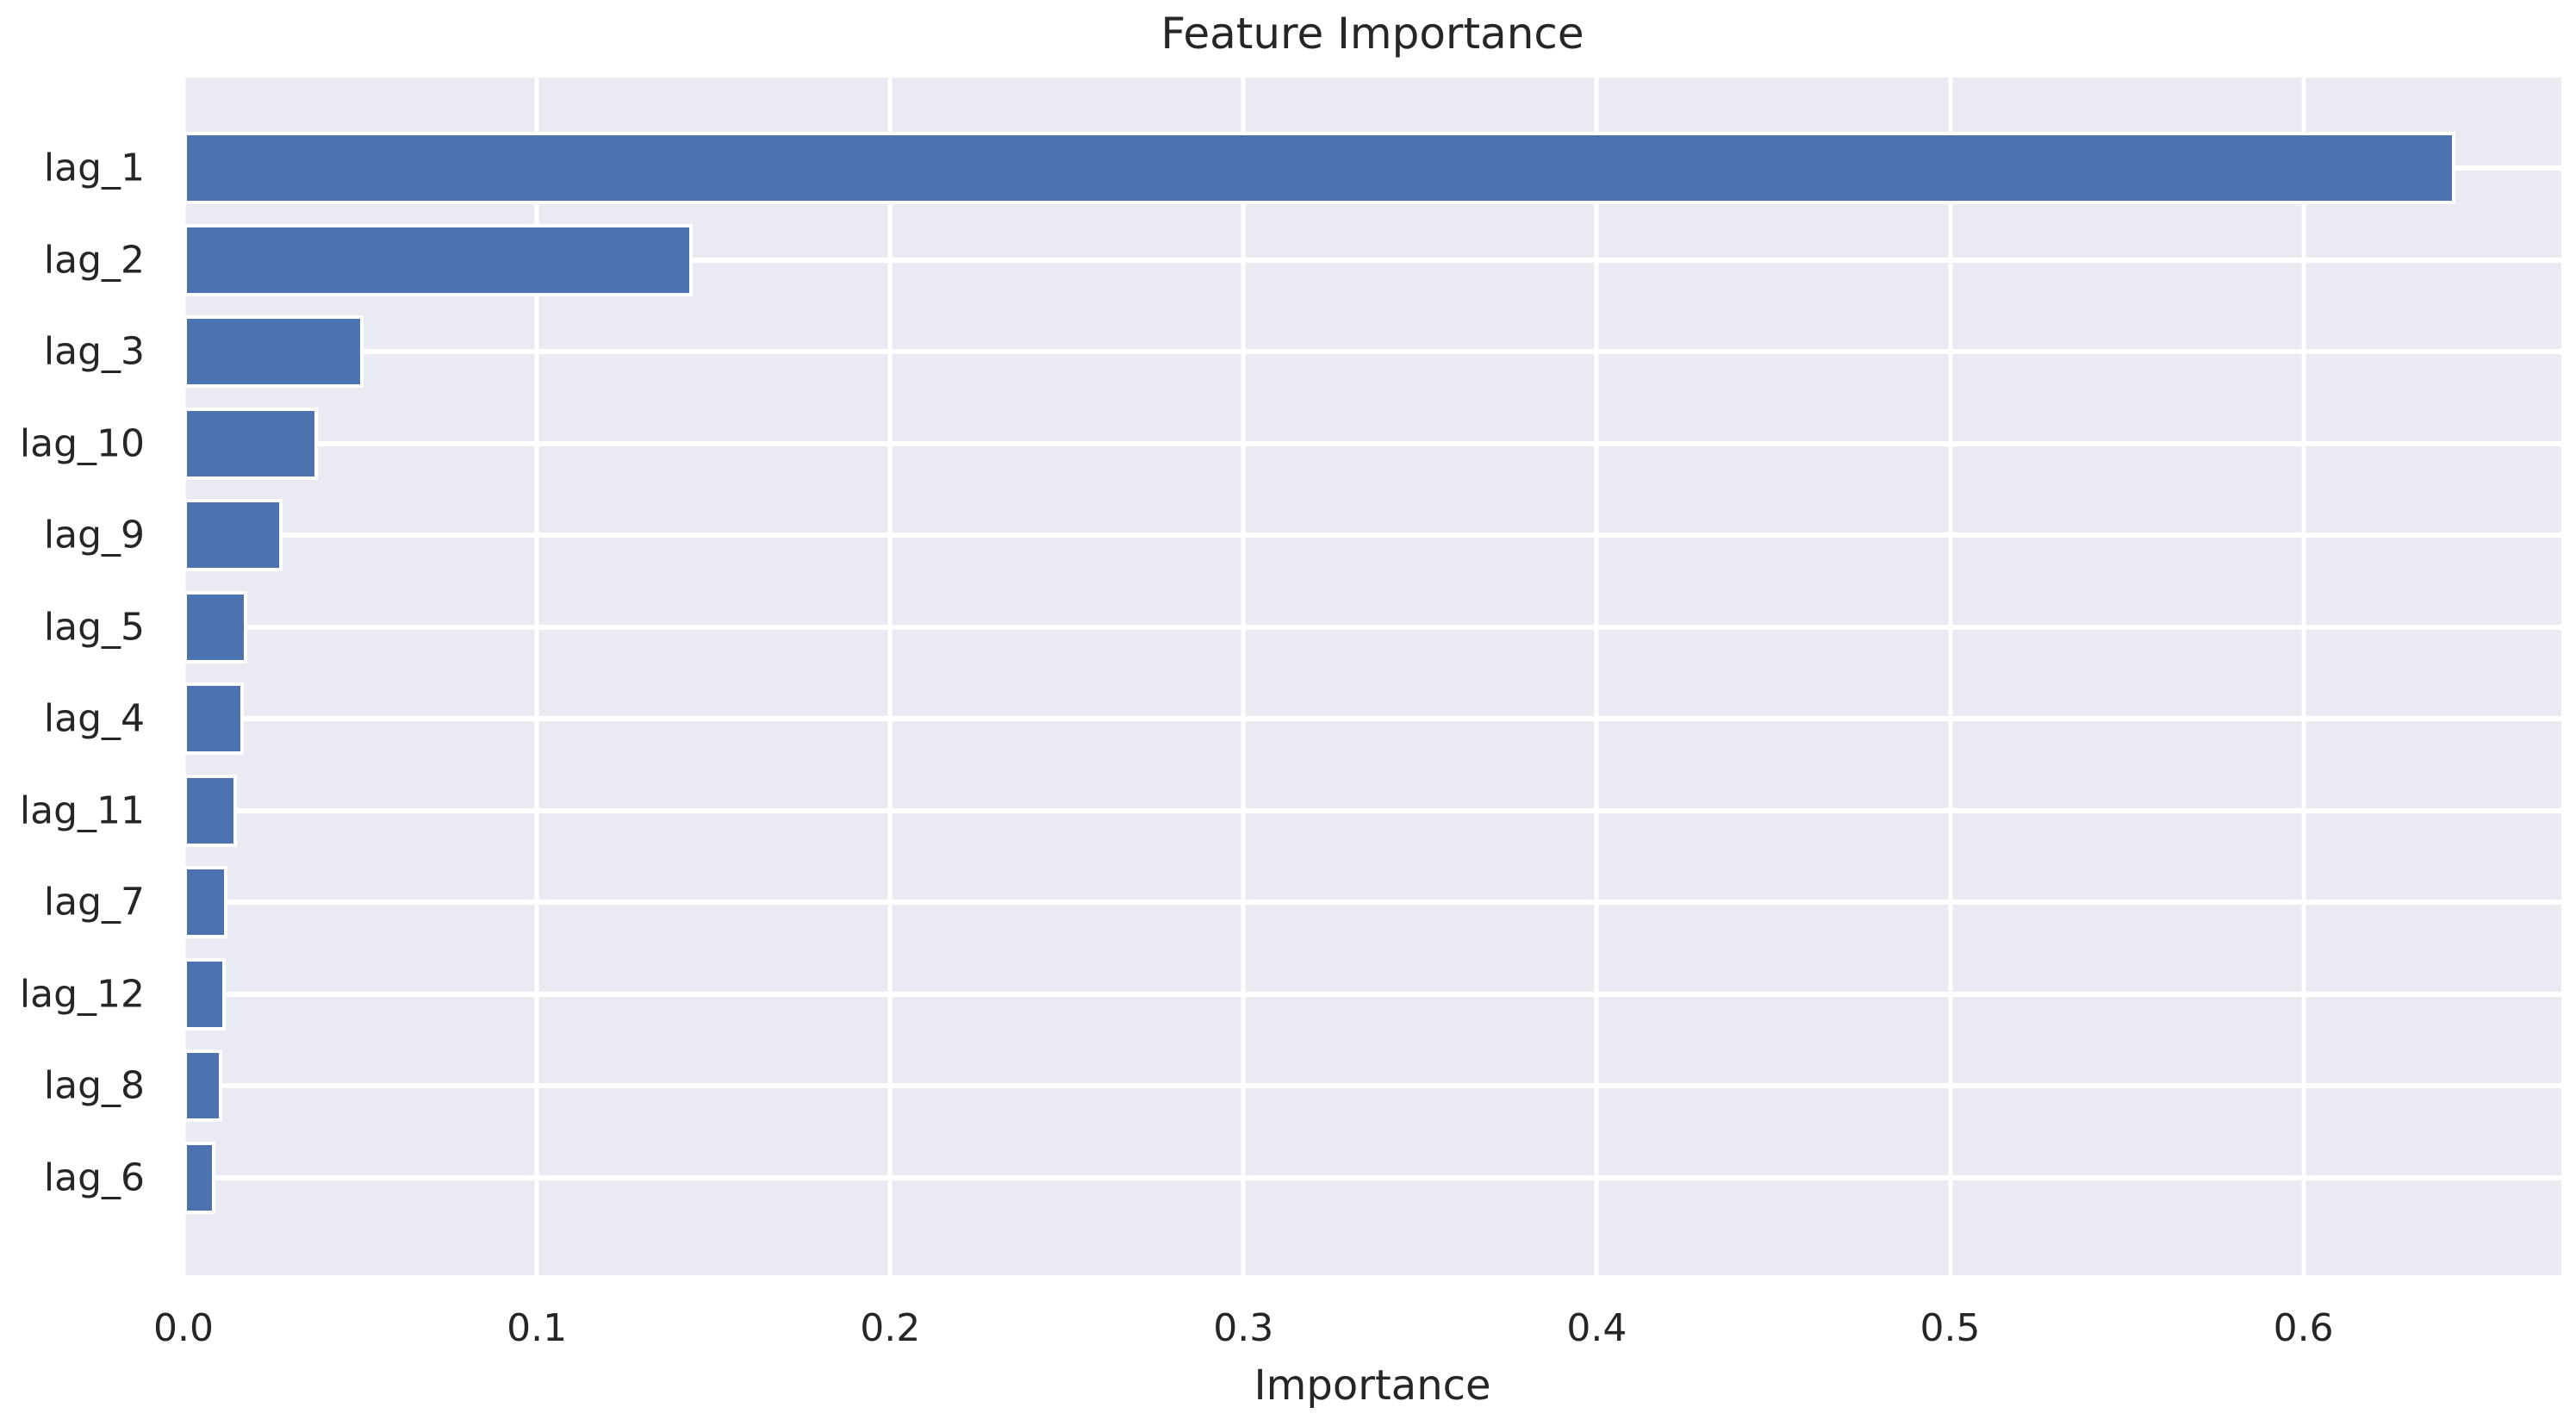 The image size is (2576, 1426). Describe the element at coordinates (94, 627) in the screenshot. I see `ytick-label-lag_5: lag_5` at that location.